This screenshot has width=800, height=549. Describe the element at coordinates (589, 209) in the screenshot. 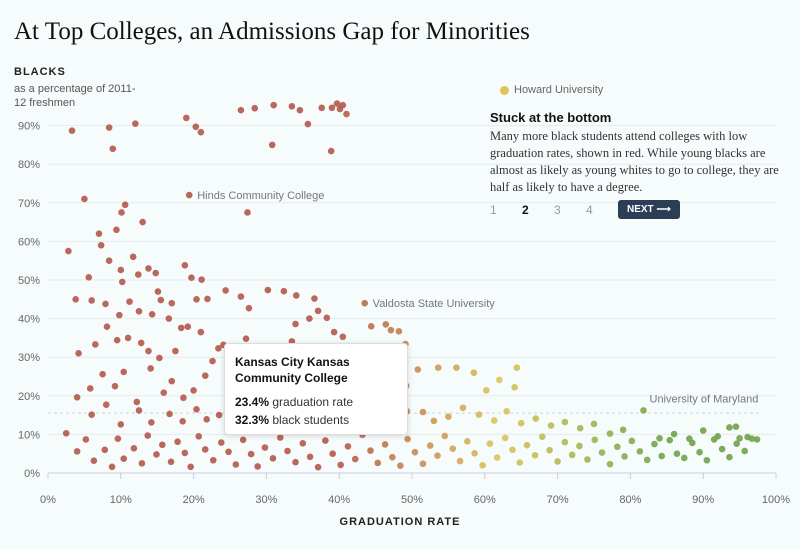

I see `page-4-button: 4` at that location.